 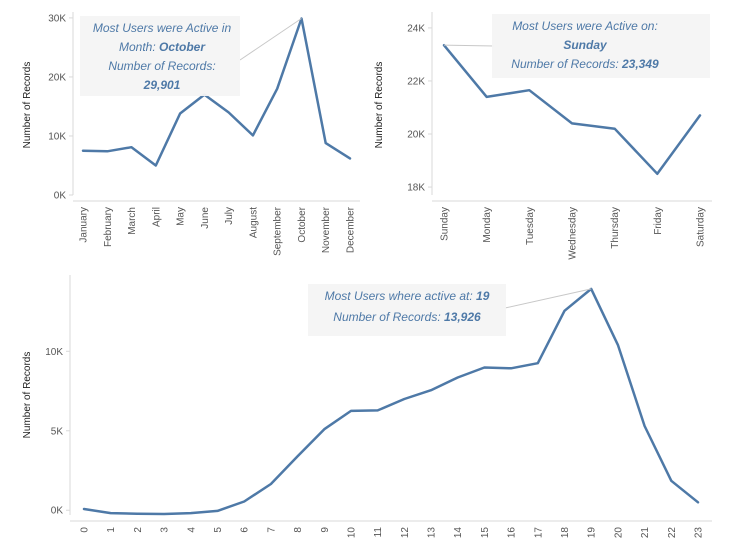 I want to click on x-tick-label: 14, so click(x=458, y=533).